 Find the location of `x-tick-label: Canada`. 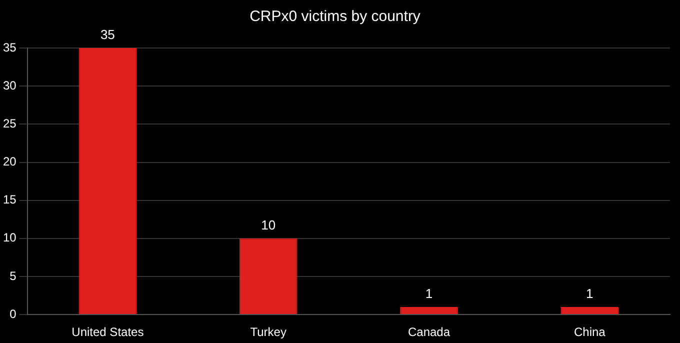

x-tick-label: Canada is located at coordinates (429, 332).